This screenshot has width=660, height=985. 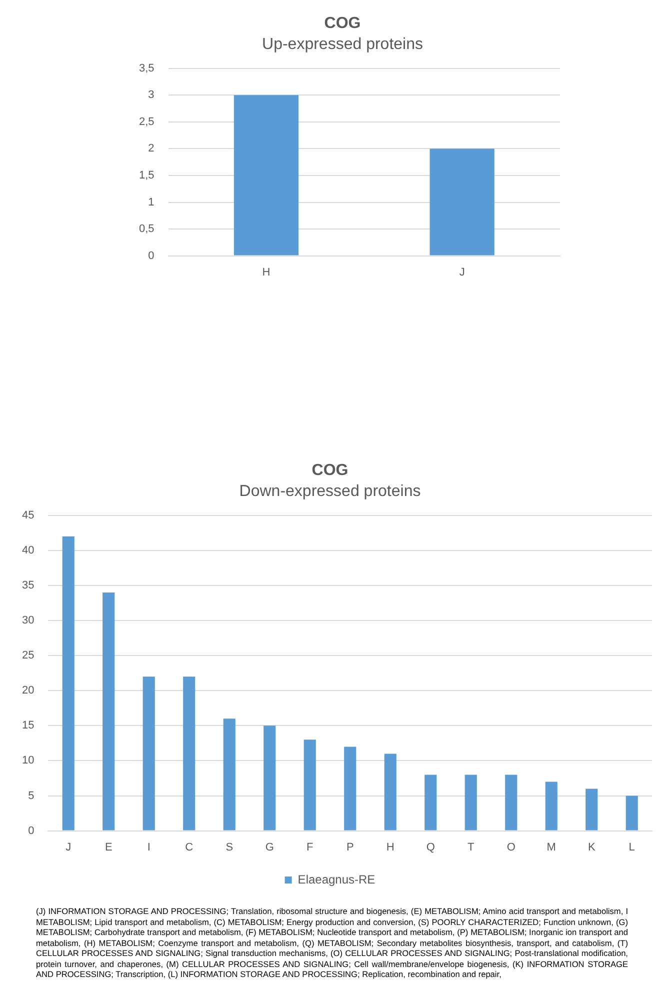 What do you see at coordinates (337, 879) in the screenshot?
I see `legend-label: Elaeagnus-RE` at bounding box center [337, 879].